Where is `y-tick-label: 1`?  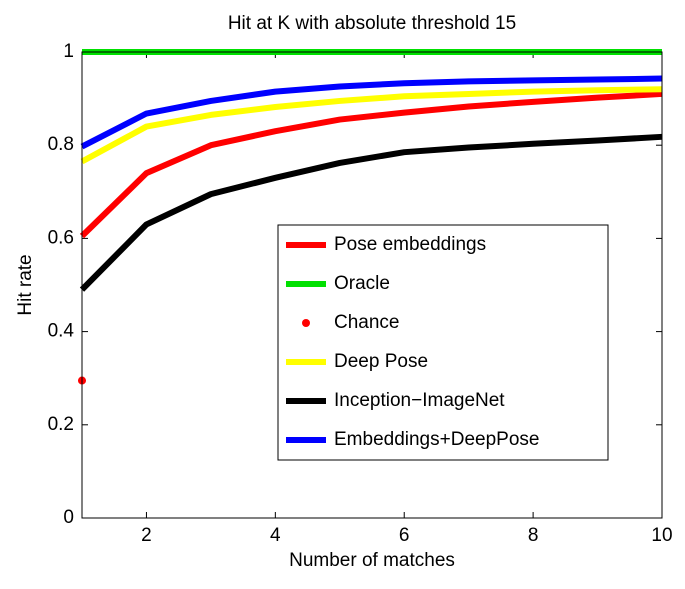 y-tick-label: 1 is located at coordinates (68, 51).